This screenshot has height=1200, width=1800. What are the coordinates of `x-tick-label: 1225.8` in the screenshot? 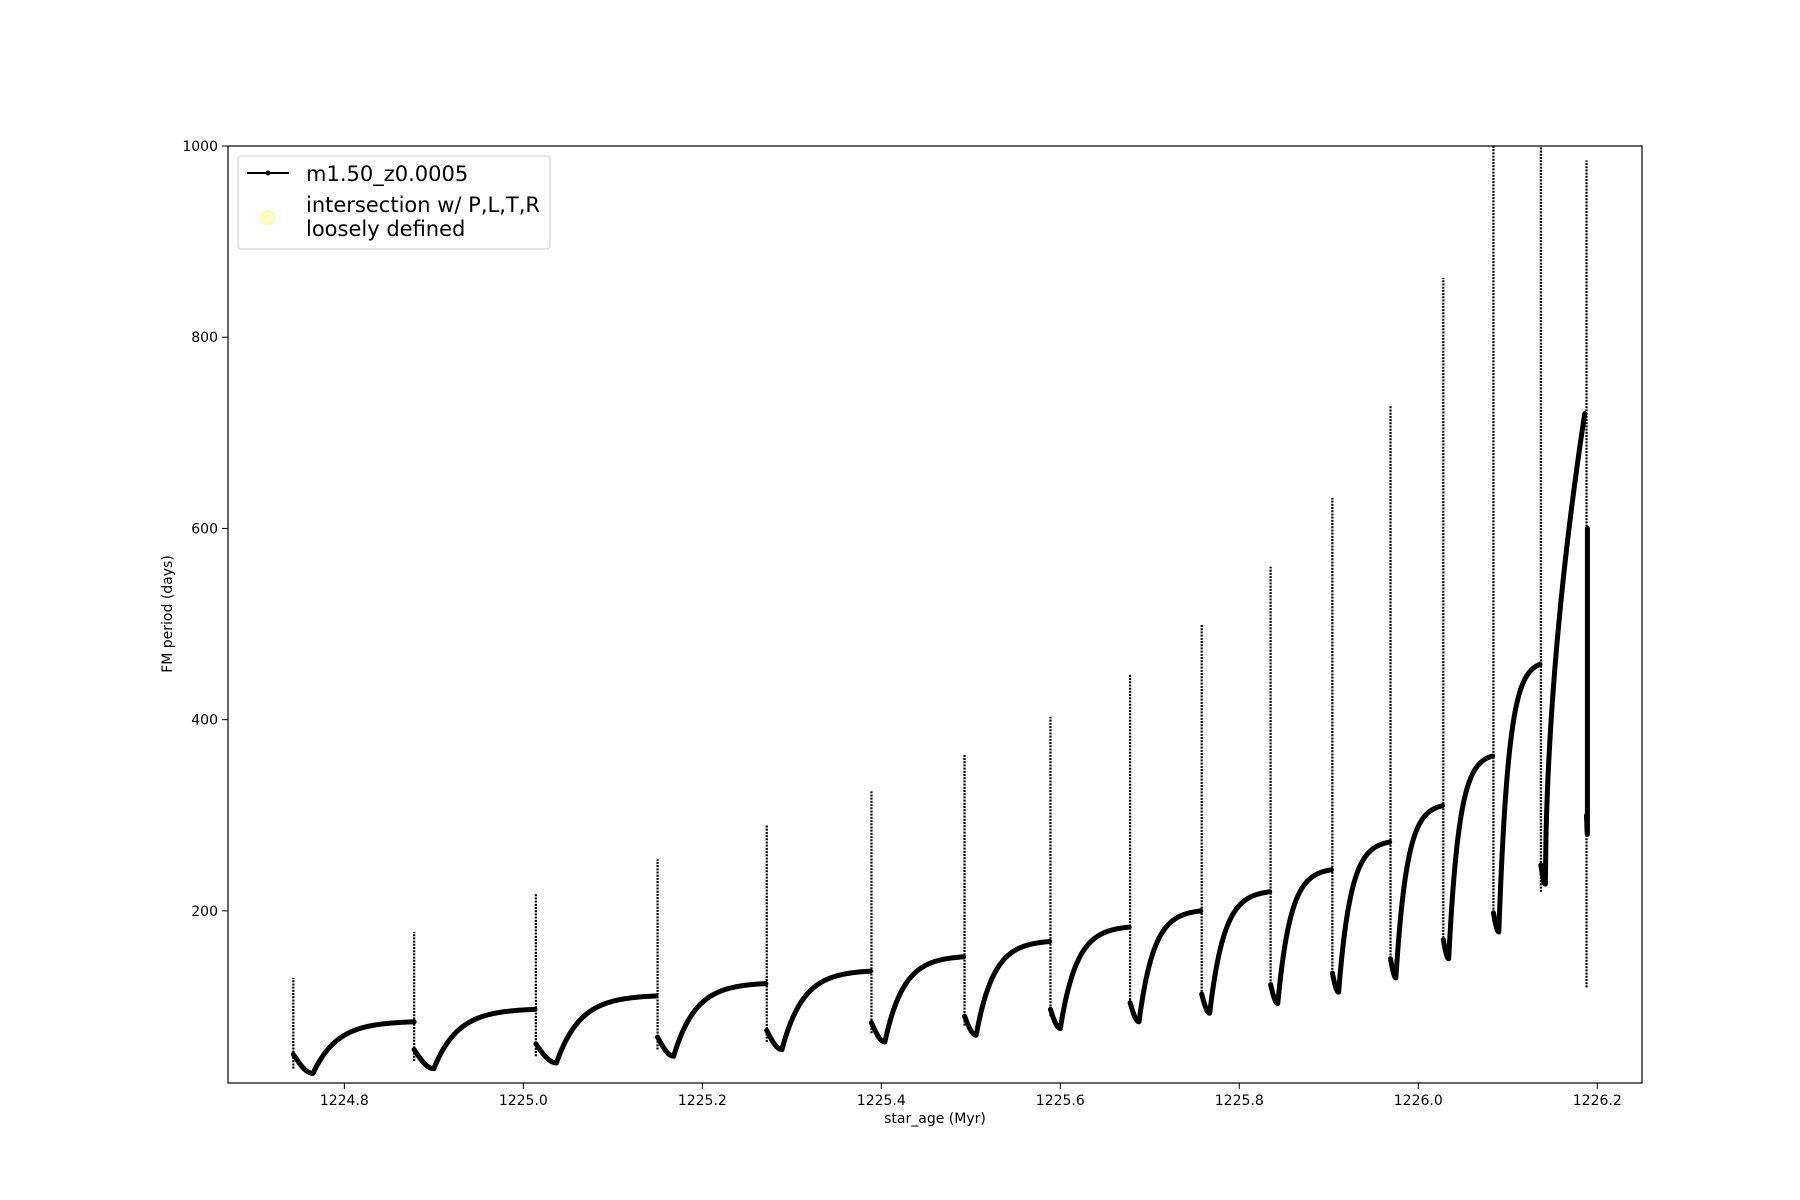 It's located at (1239, 1101).